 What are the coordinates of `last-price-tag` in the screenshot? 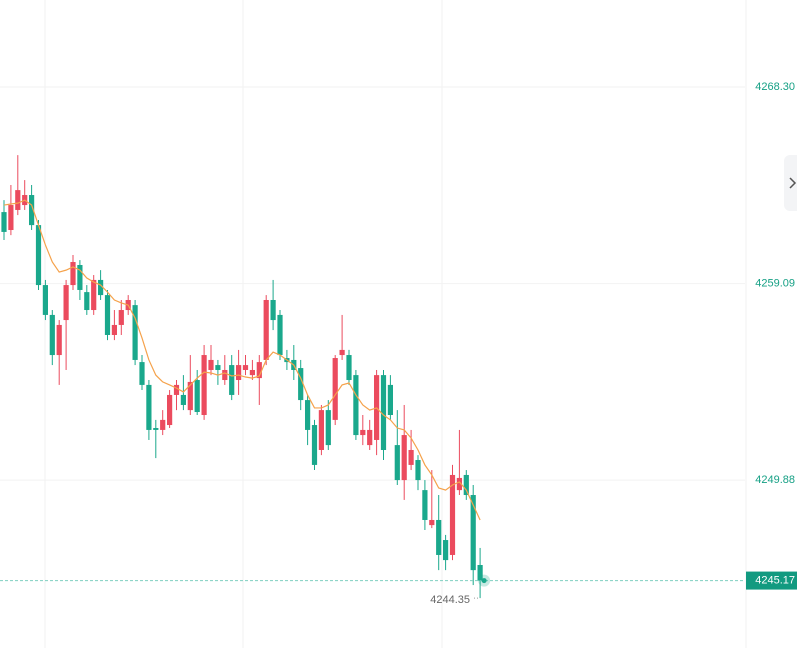 It's located at (771, 580).